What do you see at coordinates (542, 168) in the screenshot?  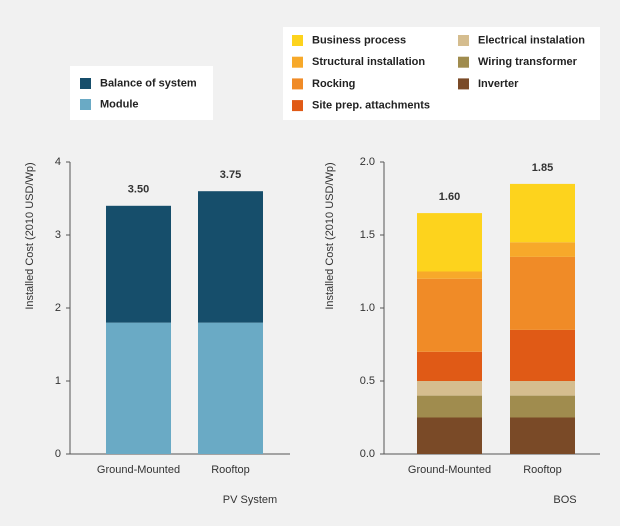 I see `total-label: 1.85` at bounding box center [542, 168].